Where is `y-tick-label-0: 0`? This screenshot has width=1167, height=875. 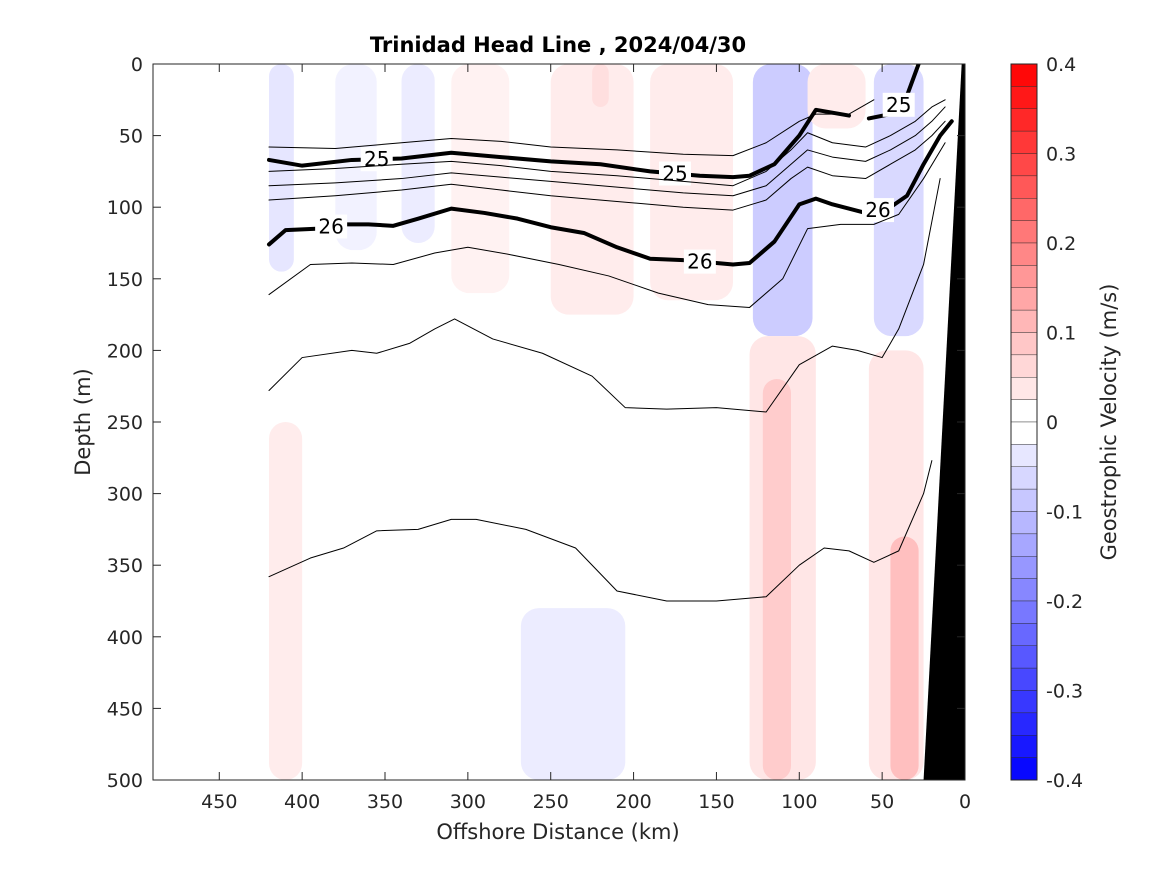 y-tick-label-0: 0 is located at coordinates (137, 65).